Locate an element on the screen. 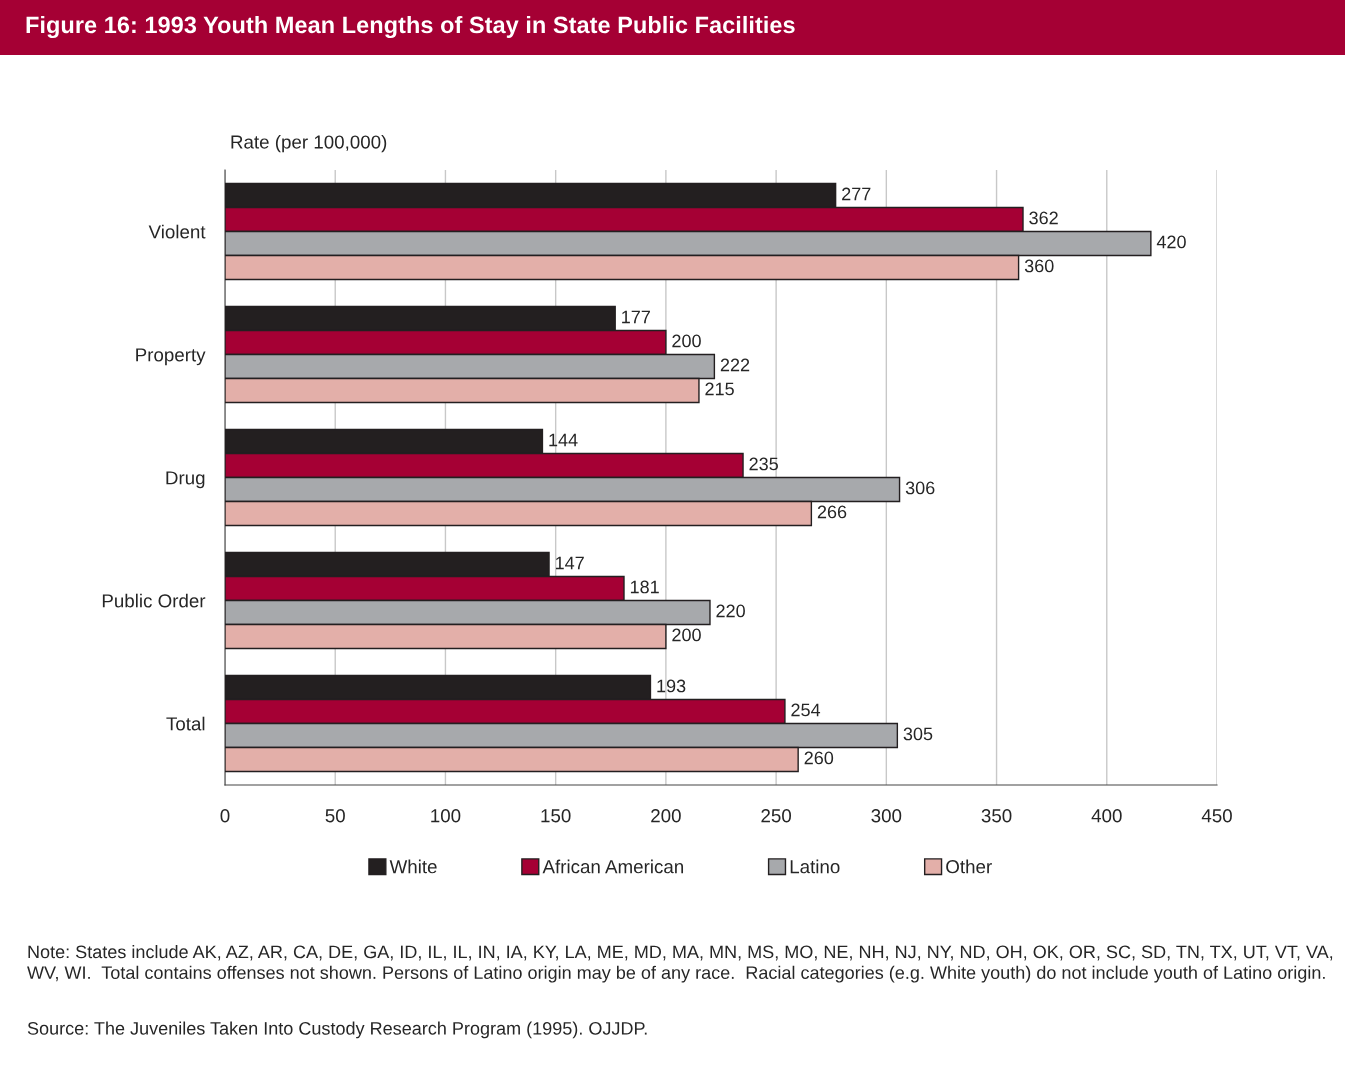  x-axis-title: Rate (per 100,000) is located at coordinates (309, 143).